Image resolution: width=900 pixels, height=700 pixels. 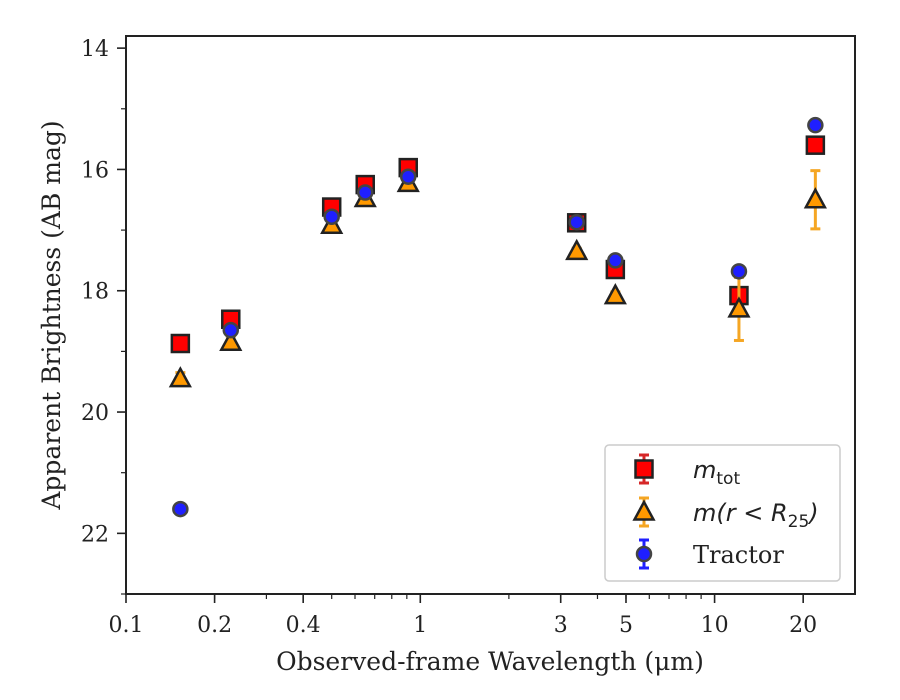 What do you see at coordinates (95, 49) in the screenshot?
I see `y-tick-label: 14` at bounding box center [95, 49].